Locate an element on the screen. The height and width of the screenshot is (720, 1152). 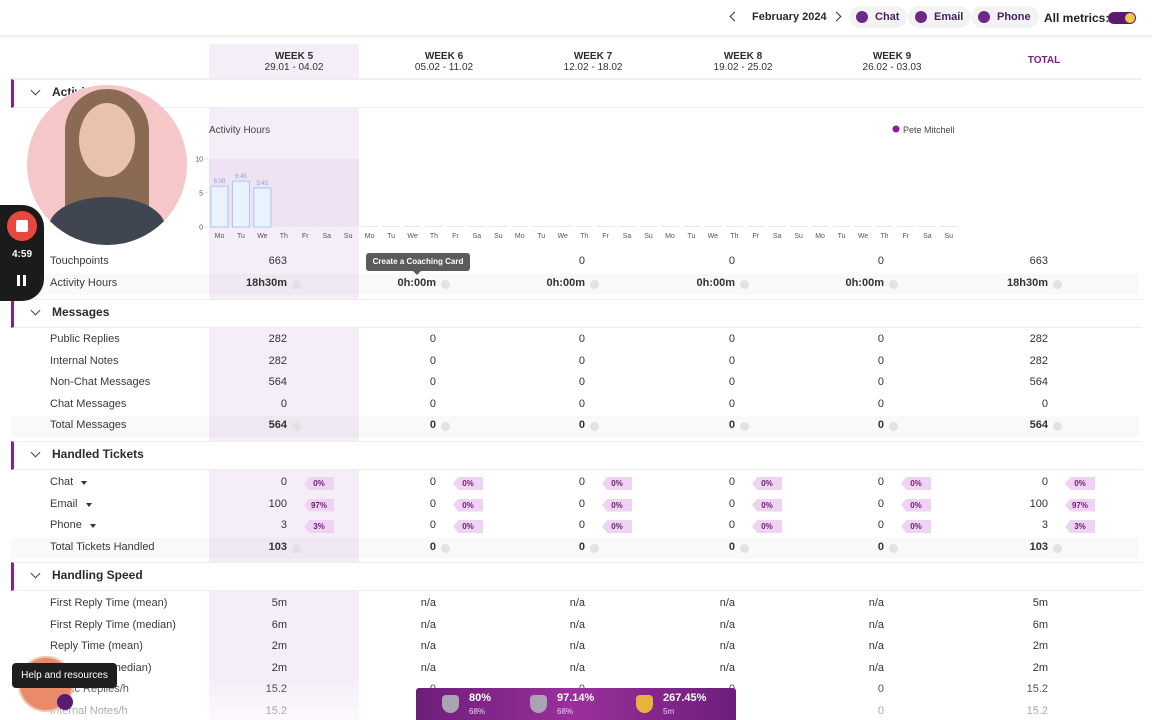
cell-value: 103 is located at coordinates (277, 546).